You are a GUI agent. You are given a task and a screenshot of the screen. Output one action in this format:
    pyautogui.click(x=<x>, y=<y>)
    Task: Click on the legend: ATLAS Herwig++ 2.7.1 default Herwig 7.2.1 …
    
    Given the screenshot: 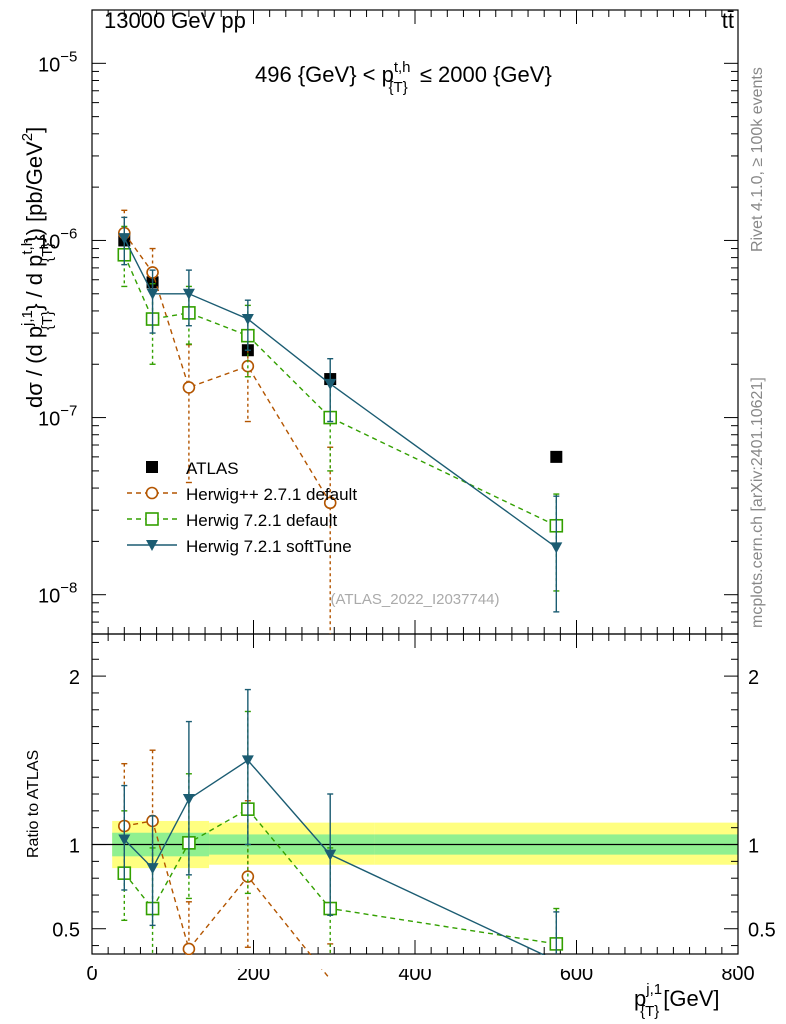 What is the action you would take?
    pyautogui.click(x=242, y=507)
    